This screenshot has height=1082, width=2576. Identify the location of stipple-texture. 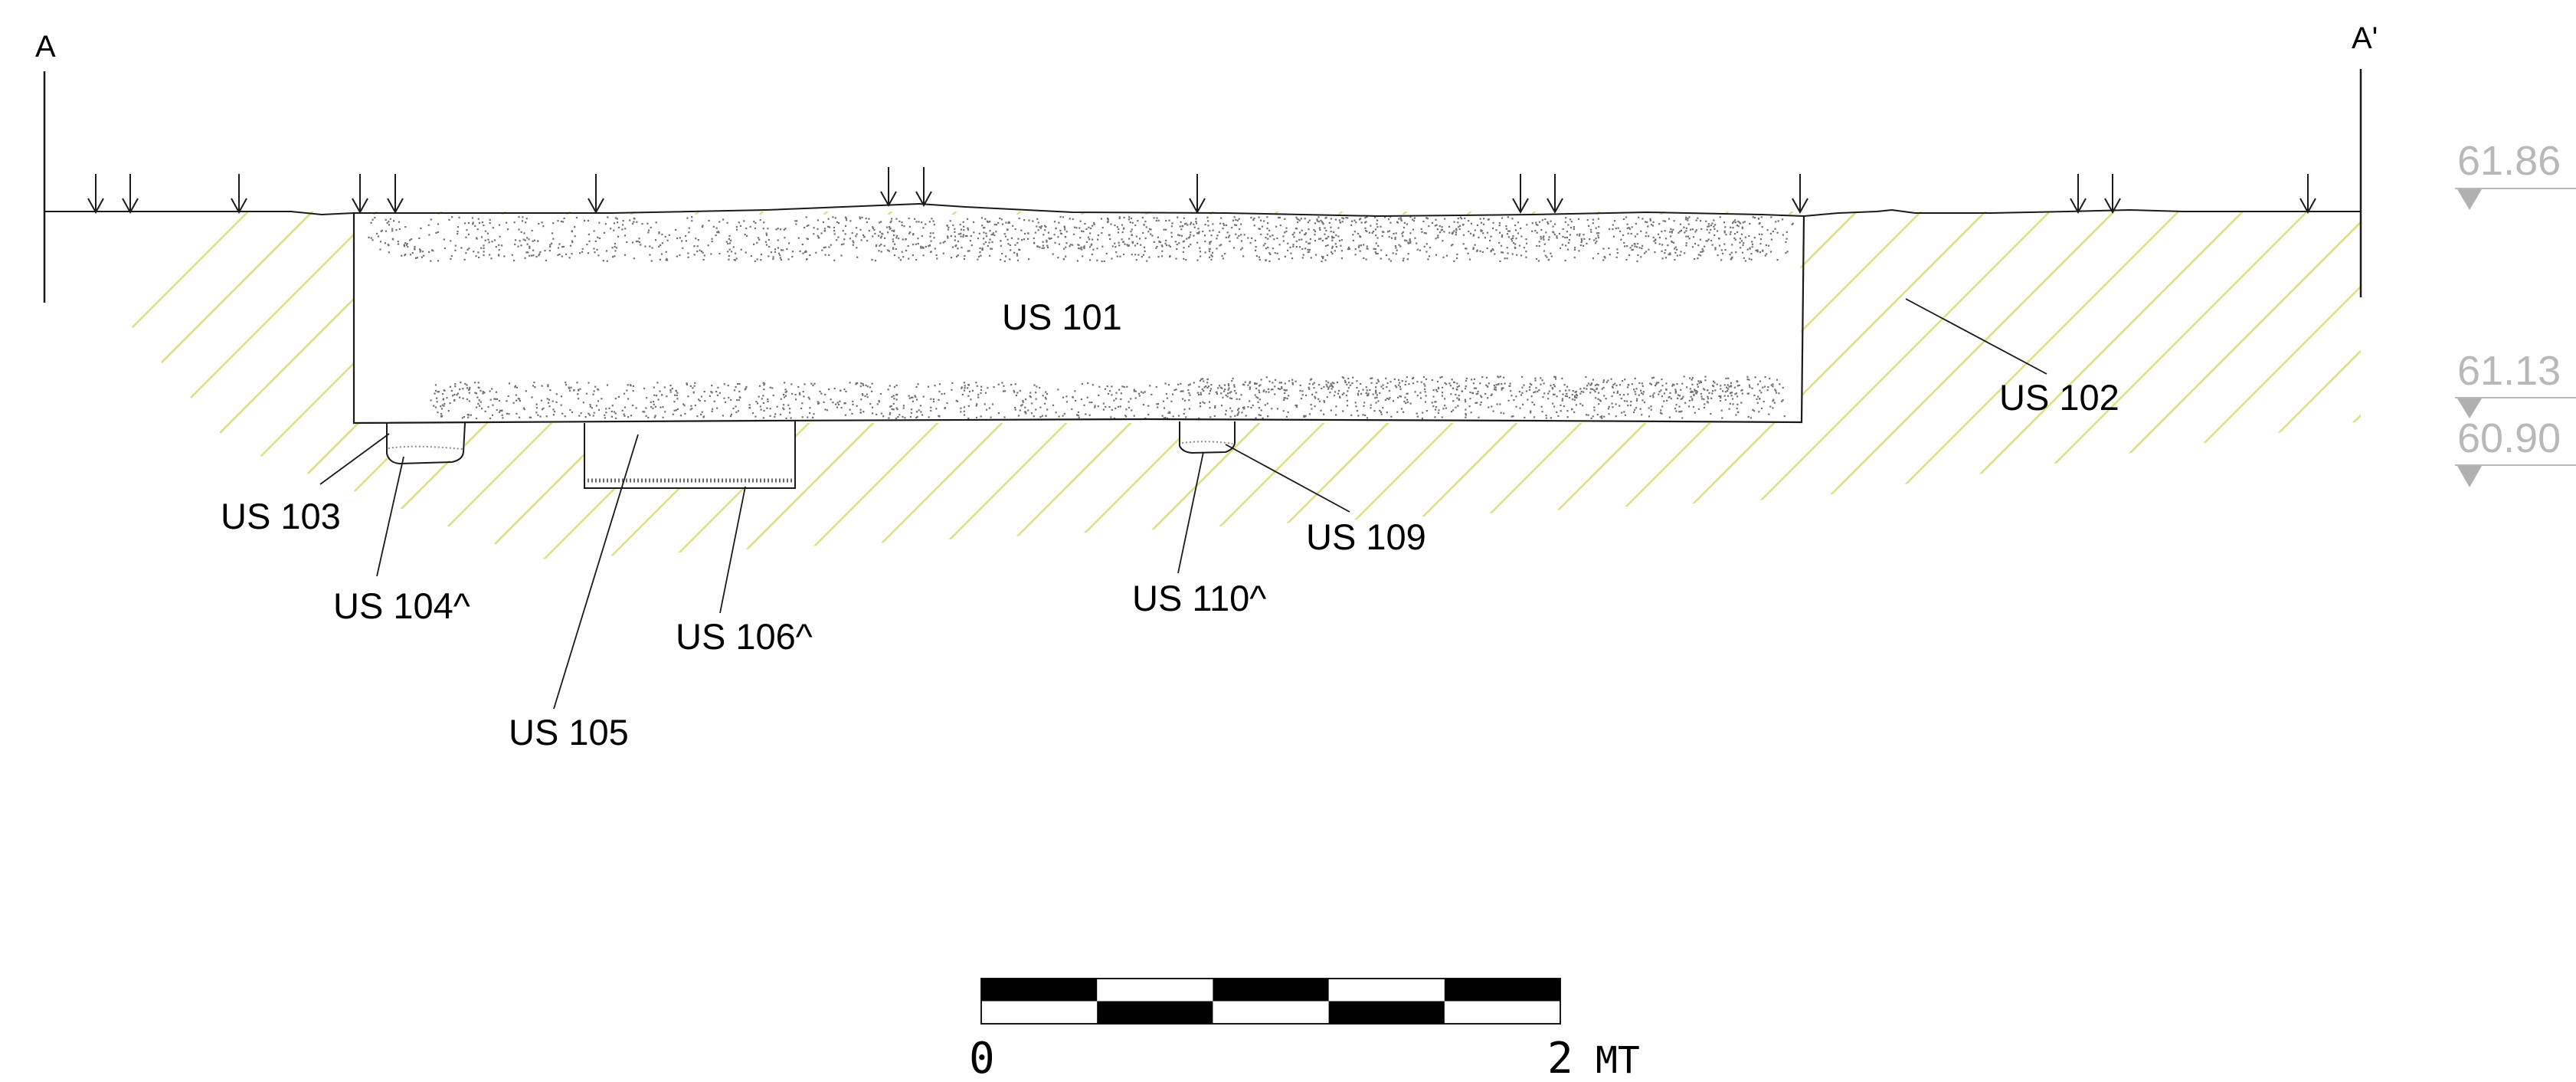
(1081, 318).